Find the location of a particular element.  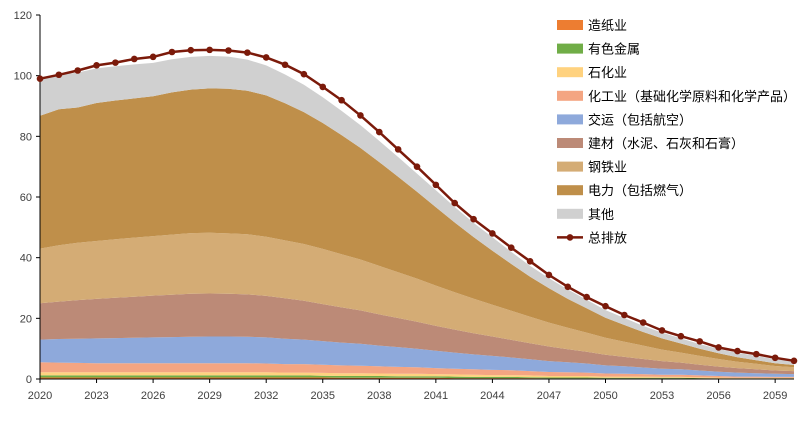

x-tick-label: 2041 is located at coordinates (436, 396).